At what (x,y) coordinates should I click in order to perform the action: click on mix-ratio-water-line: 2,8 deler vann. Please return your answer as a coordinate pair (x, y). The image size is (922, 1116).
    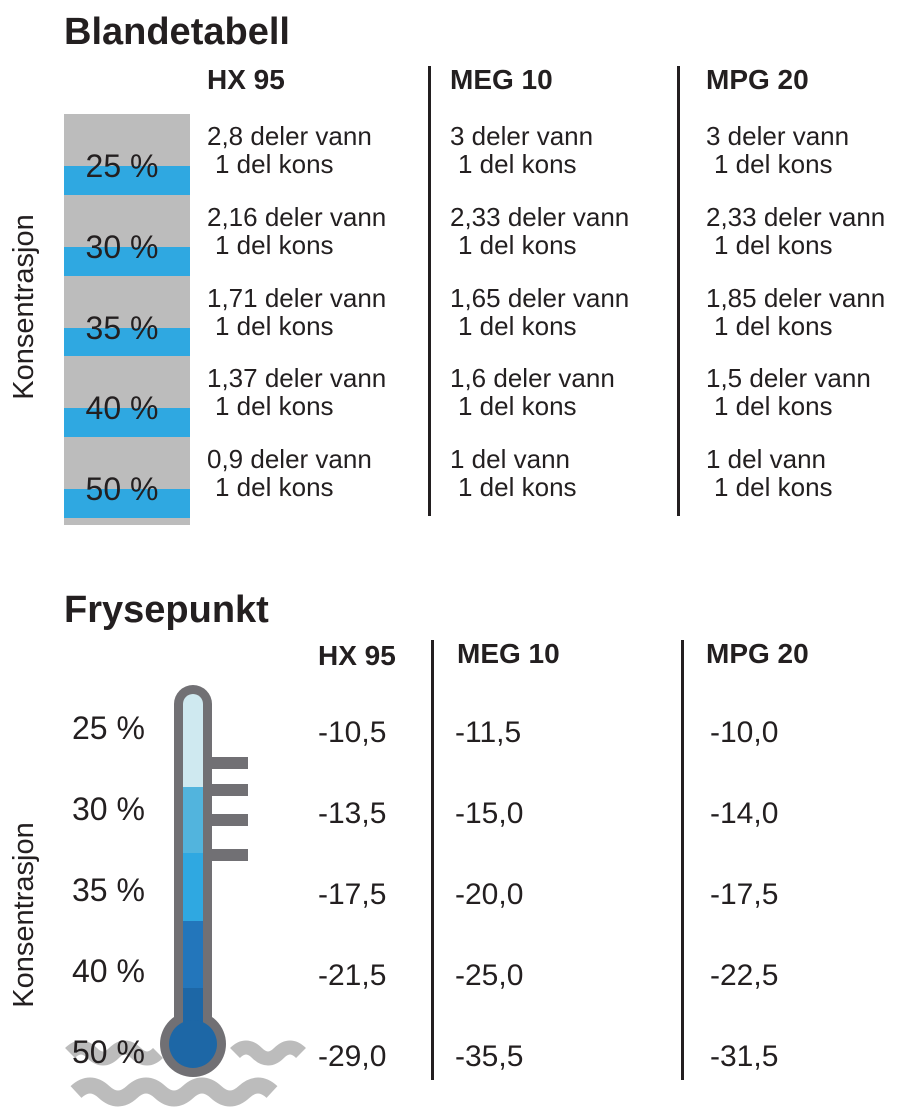
    Looking at the image, I should click on (289, 136).